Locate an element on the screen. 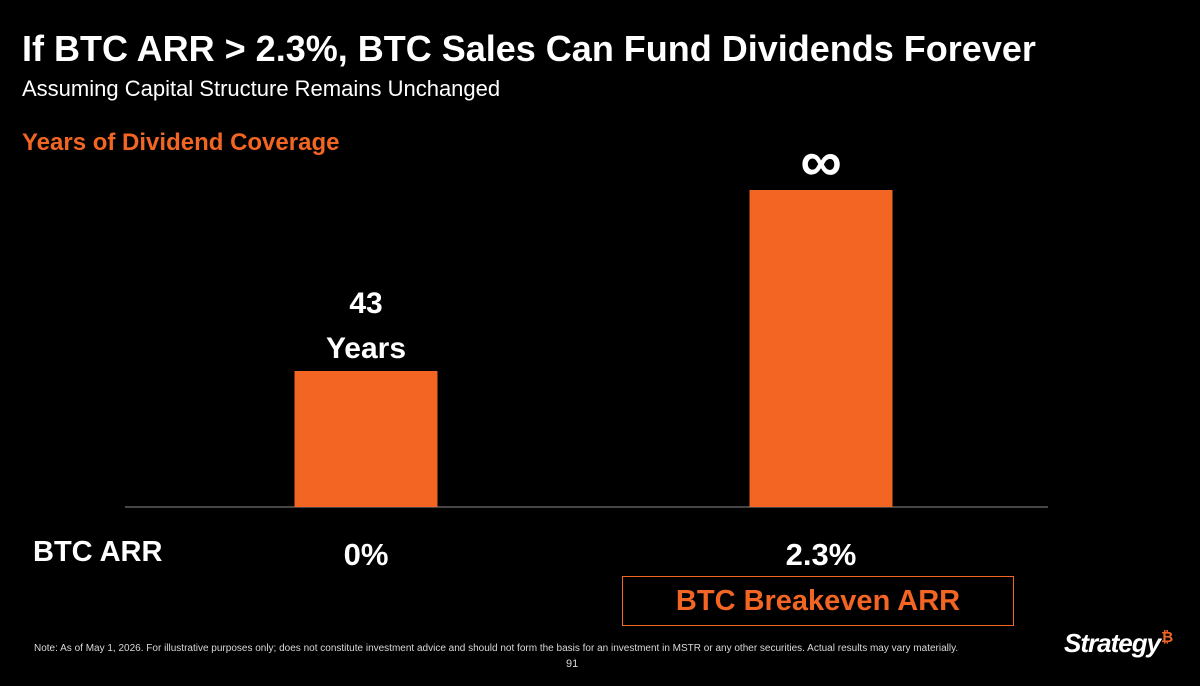 The height and width of the screenshot is (686, 1200). x-axis-label: BTC ARR is located at coordinates (98, 552).